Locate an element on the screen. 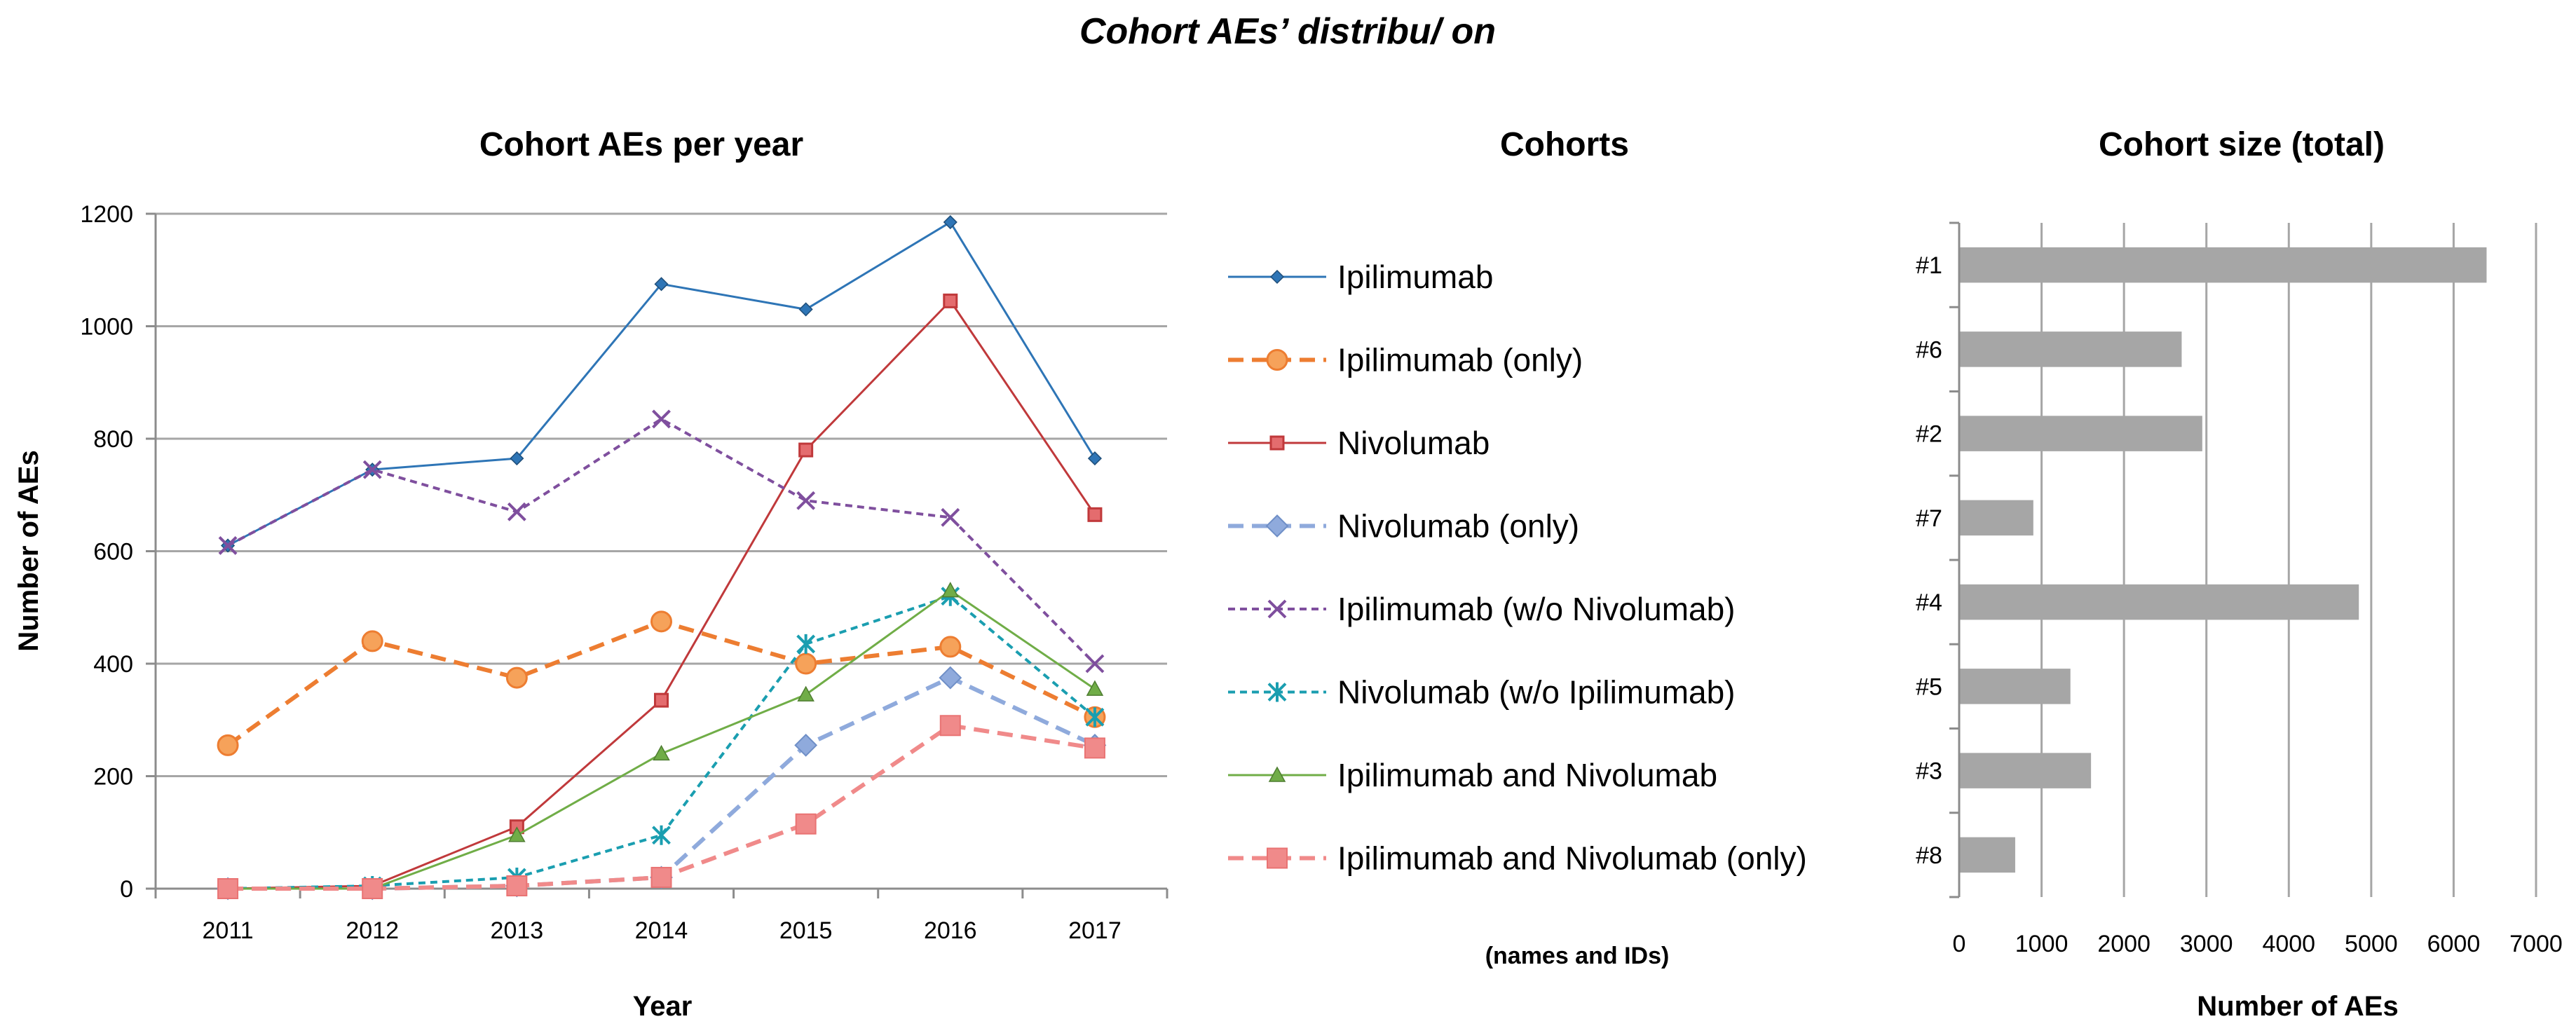 This screenshot has width=2576, height=1026. line-chart-y-tick-label: 200 is located at coordinates (113, 777).